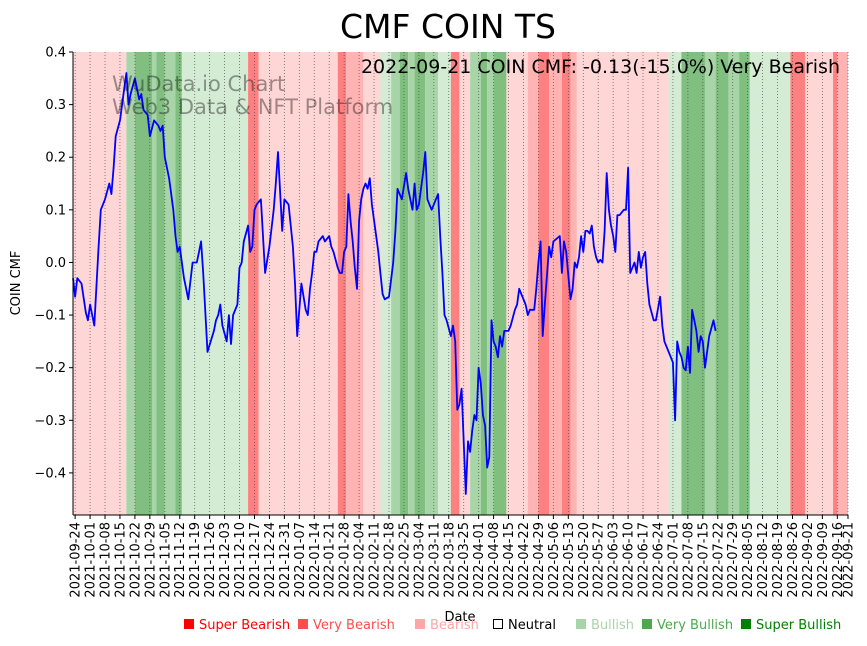 Image resolution: width=867 pixels, height=646 pixels. Describe the element at coordinates (838, 560) in the screenshot. I see `x-tick-label: 2022-09-16` at that location.